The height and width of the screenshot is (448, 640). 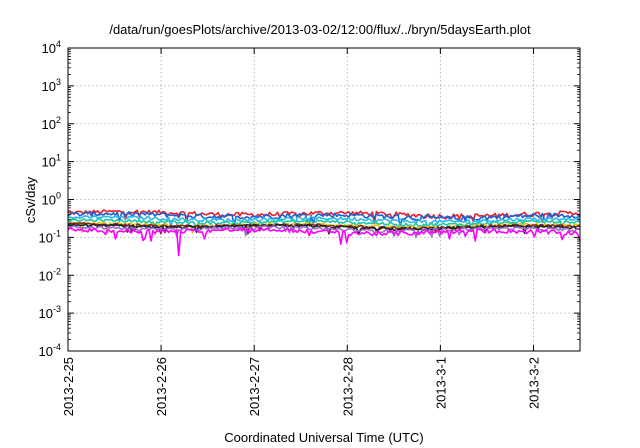 I want to click on y-tick-label: 10⁻², so click(x=50, y=274).